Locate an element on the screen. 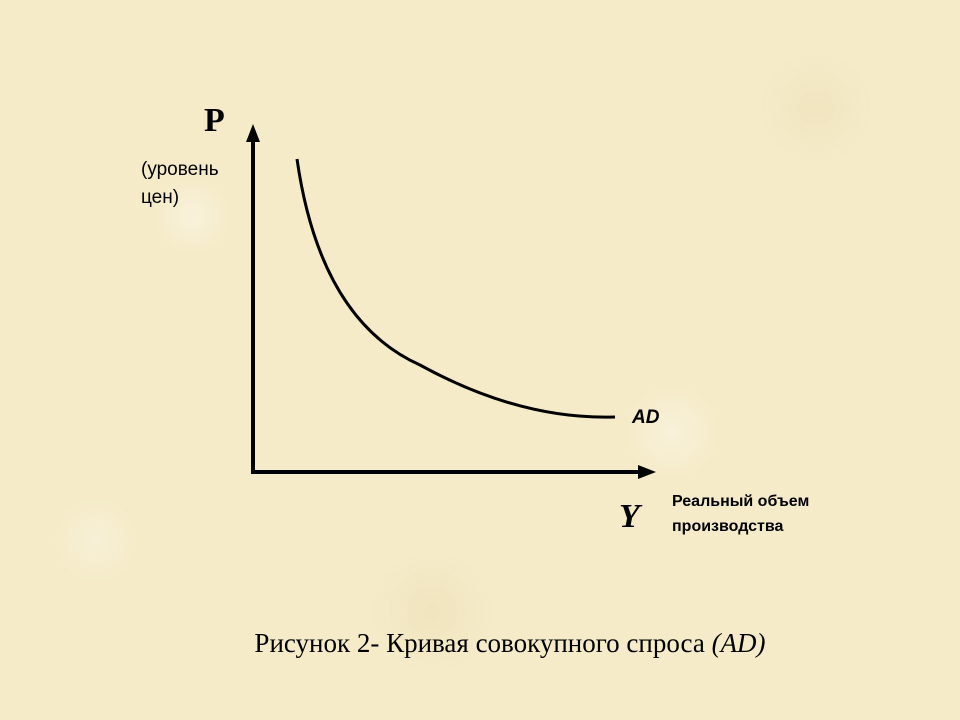 This screenshot has width=960, height=720. caption-italic: (AD) is located at coordinates (738, 643).